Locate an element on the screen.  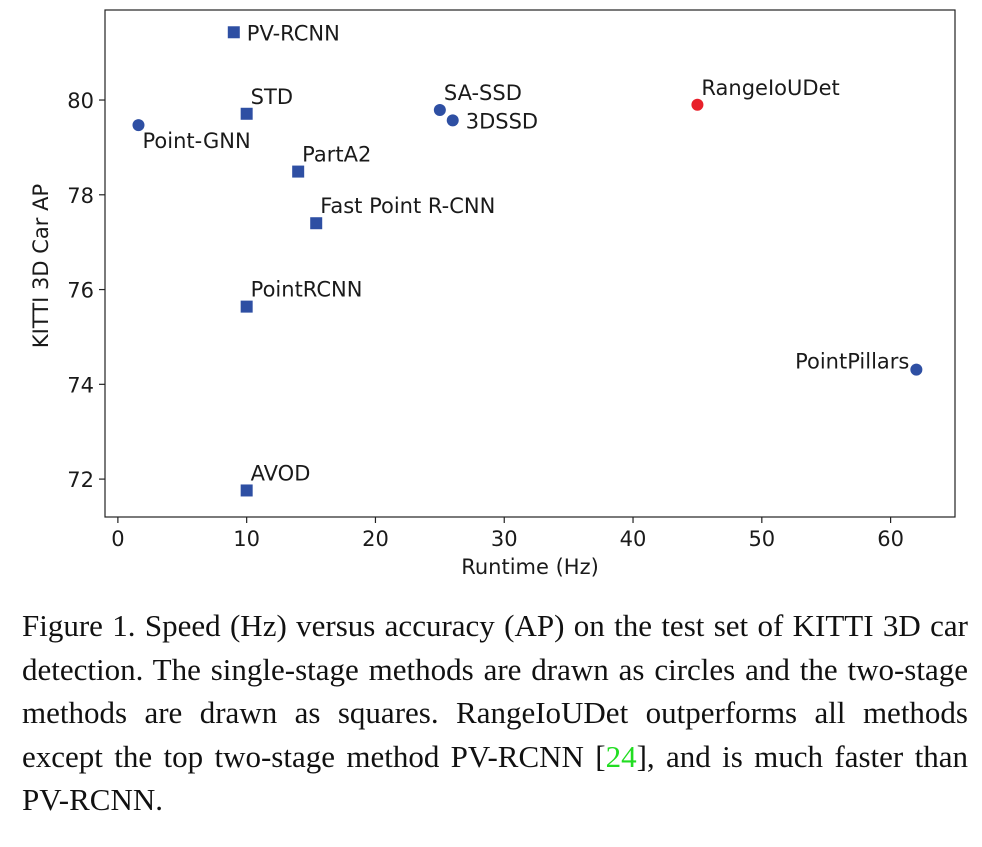
point-label: 3DSSD is located at coordinates (502, 121).